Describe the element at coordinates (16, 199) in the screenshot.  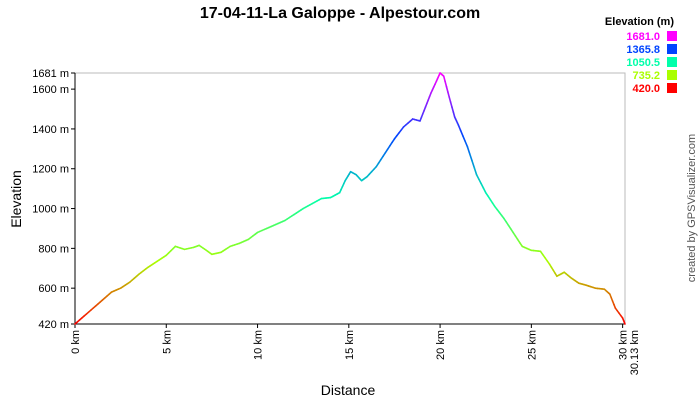
I see `y-axis-title: Elevation` at that location.